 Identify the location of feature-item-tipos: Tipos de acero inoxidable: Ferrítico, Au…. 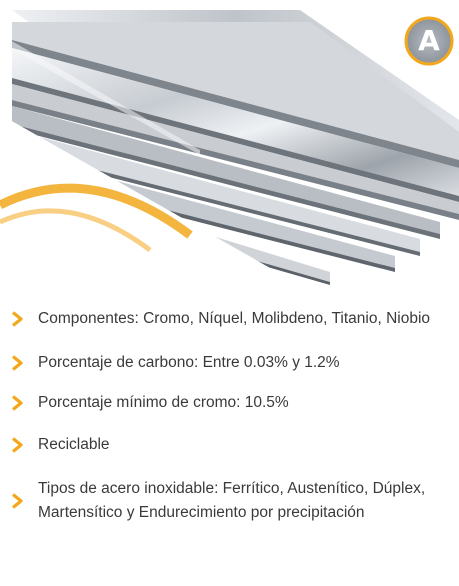
(229, 501).